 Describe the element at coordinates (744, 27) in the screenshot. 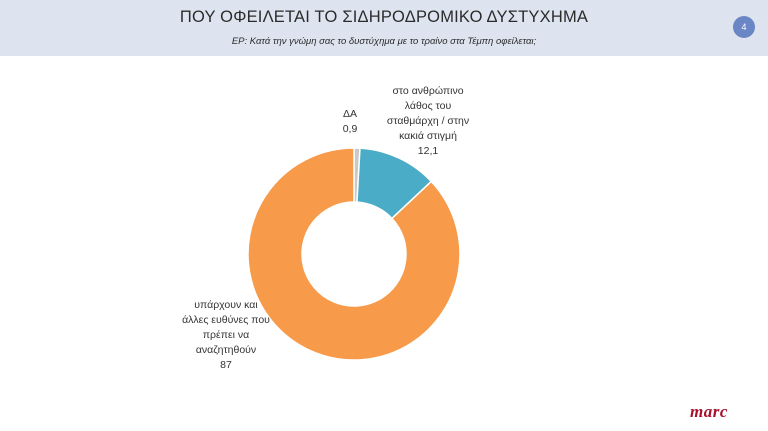

I see `page-number-badge: 4` at that location.